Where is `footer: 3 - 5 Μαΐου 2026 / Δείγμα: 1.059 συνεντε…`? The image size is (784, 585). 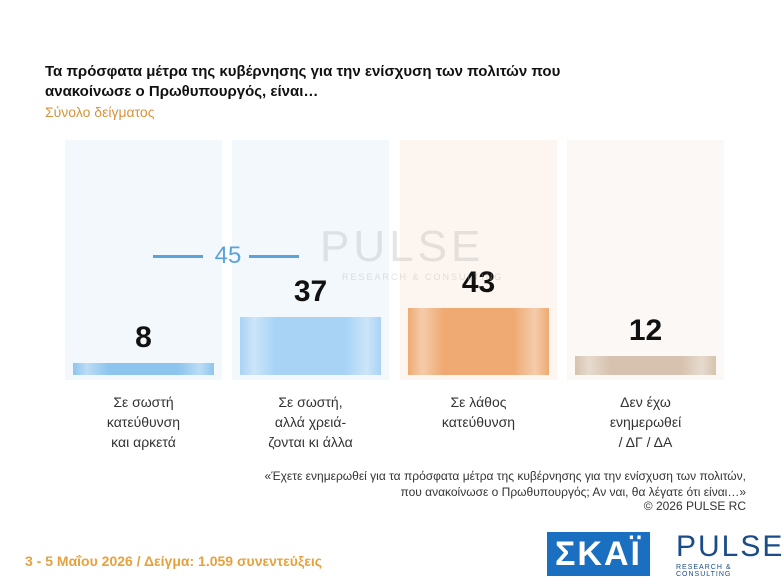 footer: 3 - 5 Μαΐου 2026 / Δείγμα: 1.059 συνεντε… is located at coordinates (174, 561).